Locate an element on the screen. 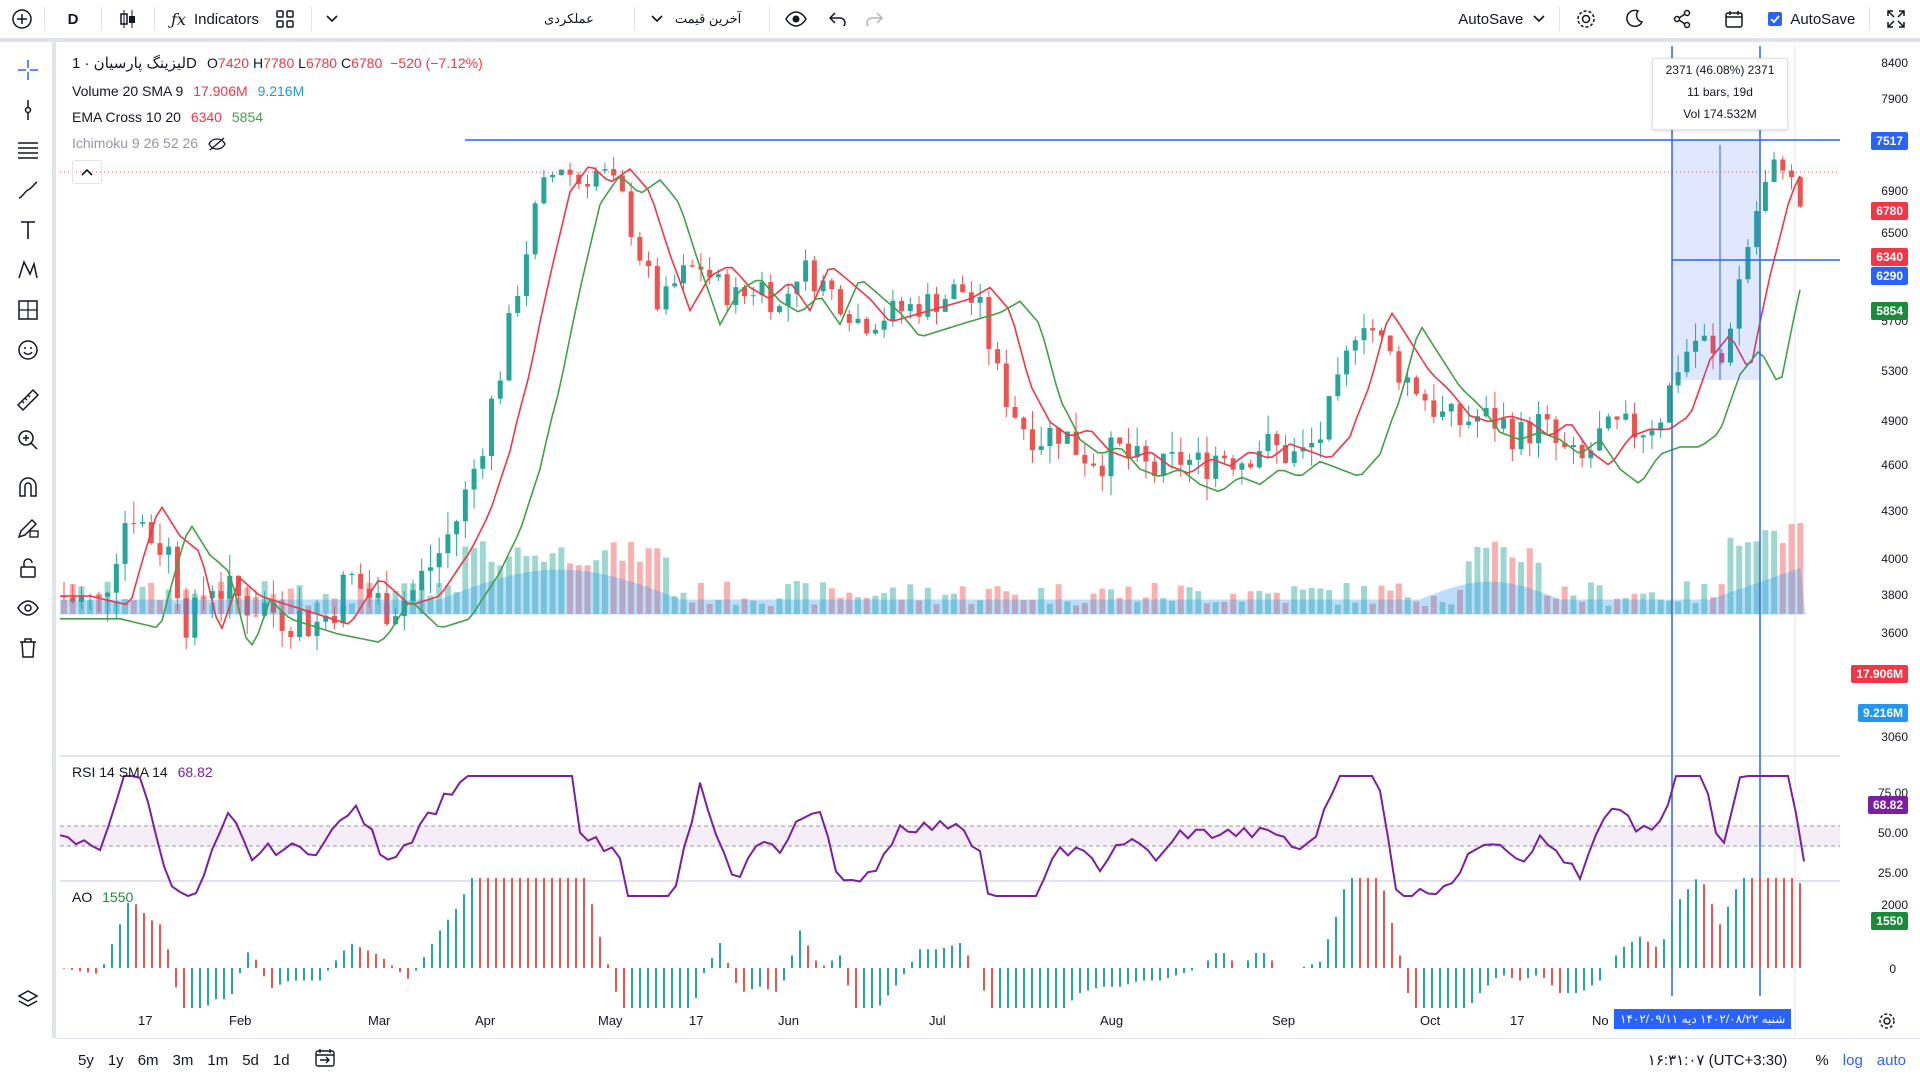 The height and width of the screenshot is (1081, 1920). object-tree-button is located at coordinates (28, 1000).